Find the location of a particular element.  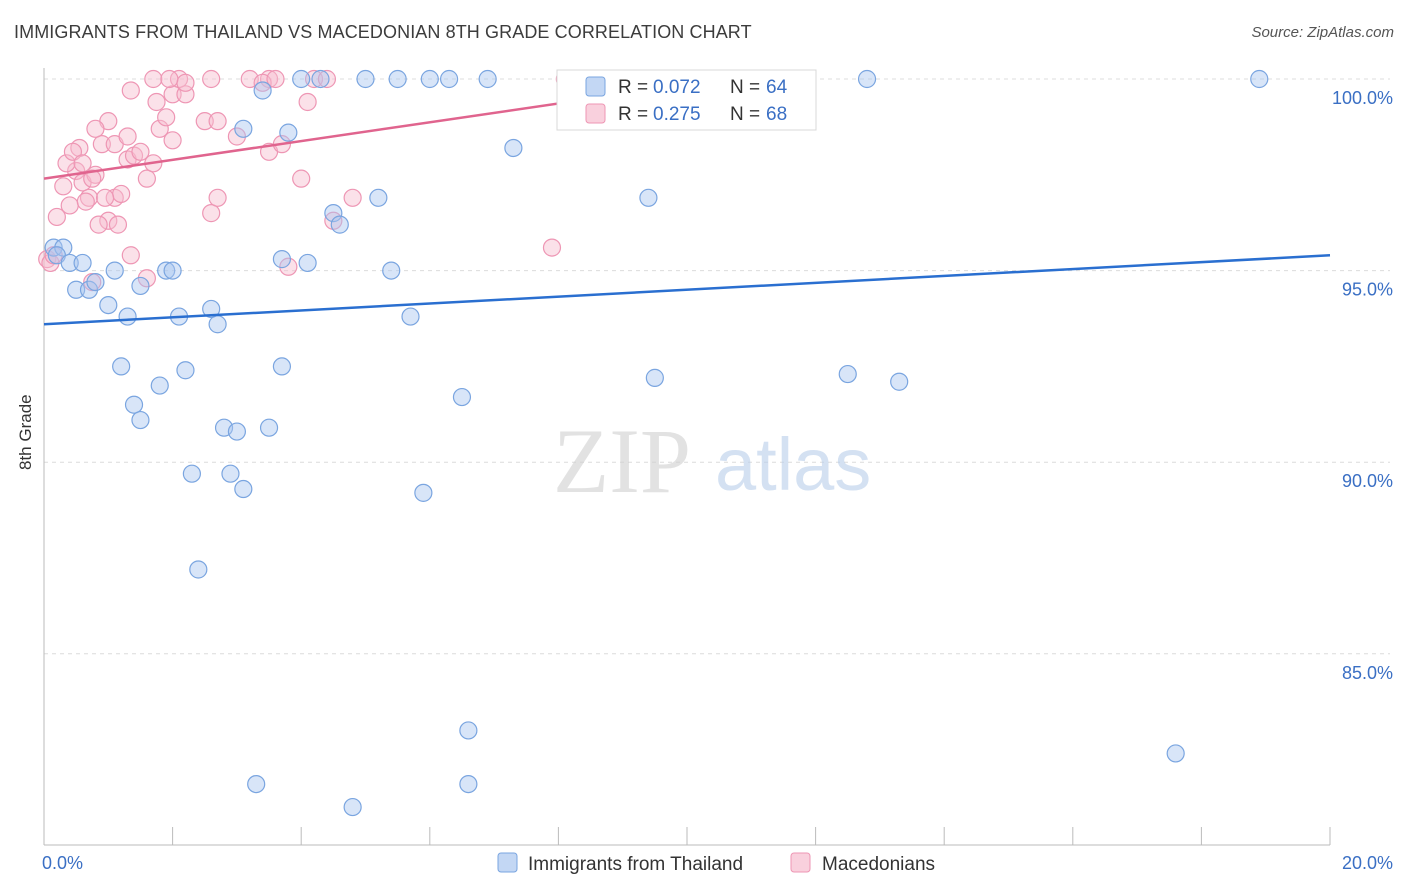

bottom-legend-thailand: Immigrants from Thailand is located at coordinates (635, 864).